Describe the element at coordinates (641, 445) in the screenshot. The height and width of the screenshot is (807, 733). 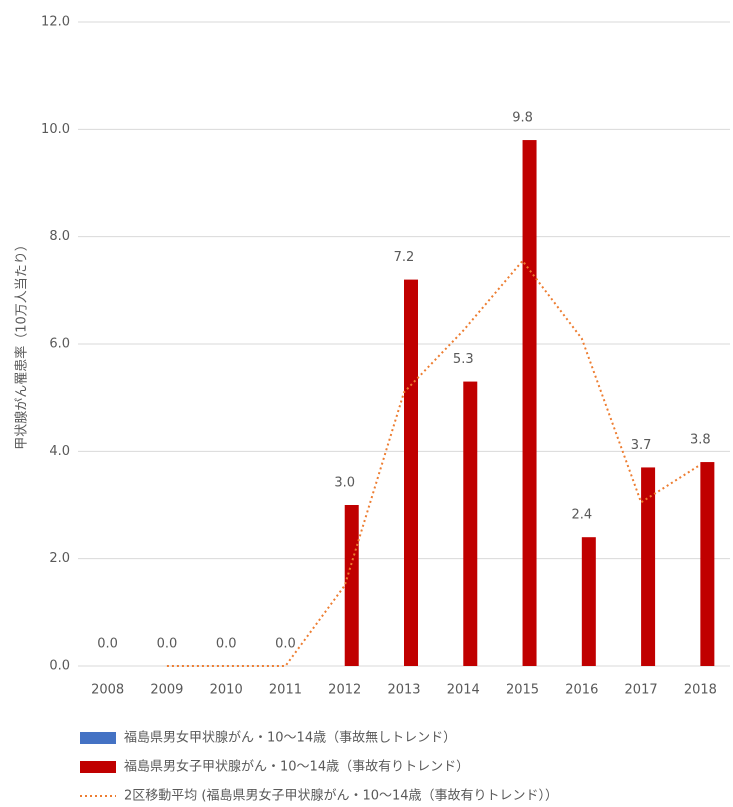
I see `data-label: 3.7` at that location.